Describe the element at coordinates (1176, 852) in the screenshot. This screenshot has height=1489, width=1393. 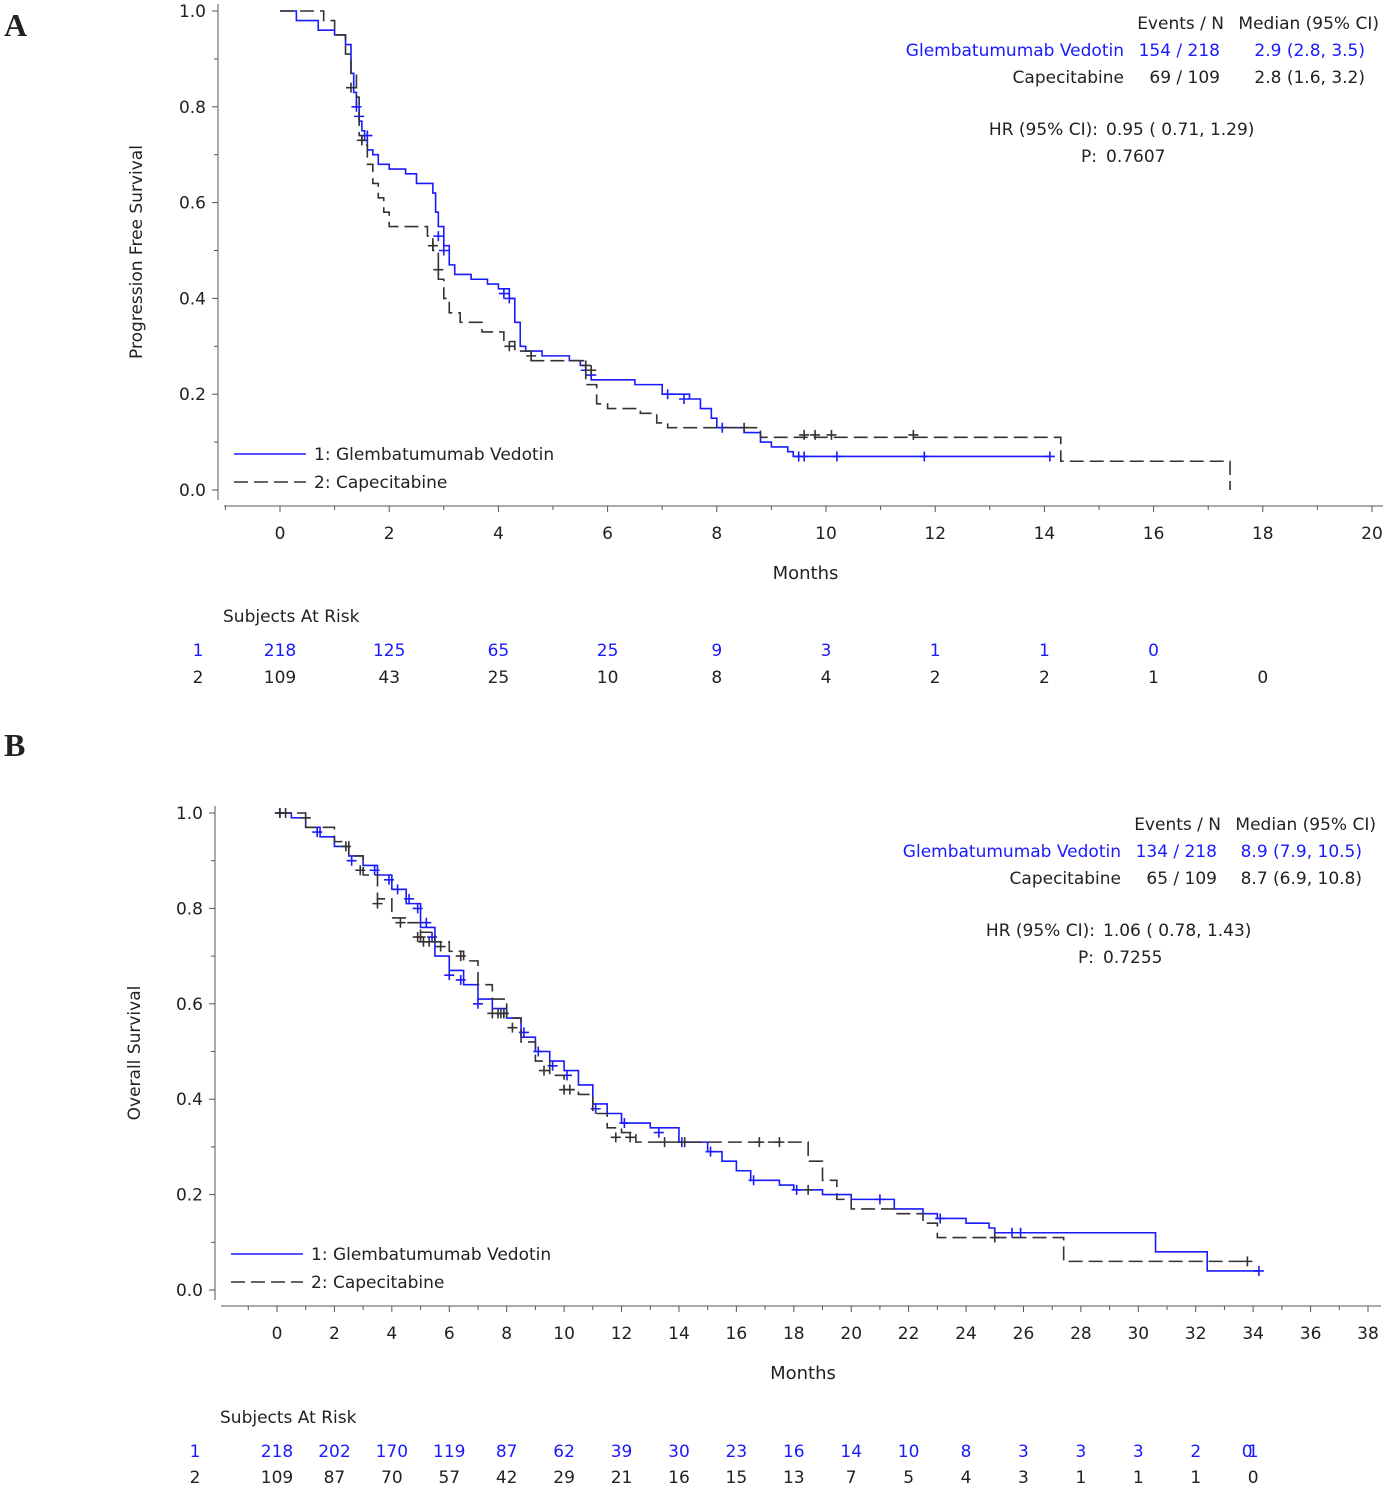
I see `stats-row-events: 134 / 218` at that location.